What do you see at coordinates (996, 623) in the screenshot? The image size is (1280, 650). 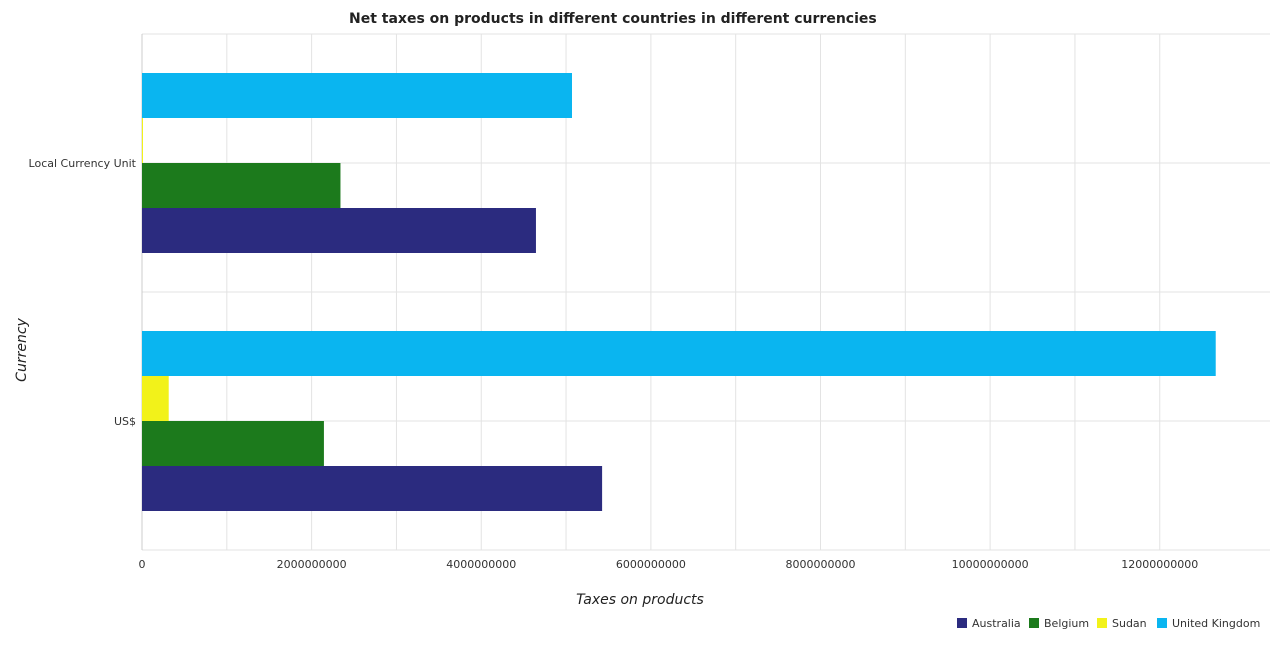 I see `legend-label: Australia` at bounding box center [996, 623].